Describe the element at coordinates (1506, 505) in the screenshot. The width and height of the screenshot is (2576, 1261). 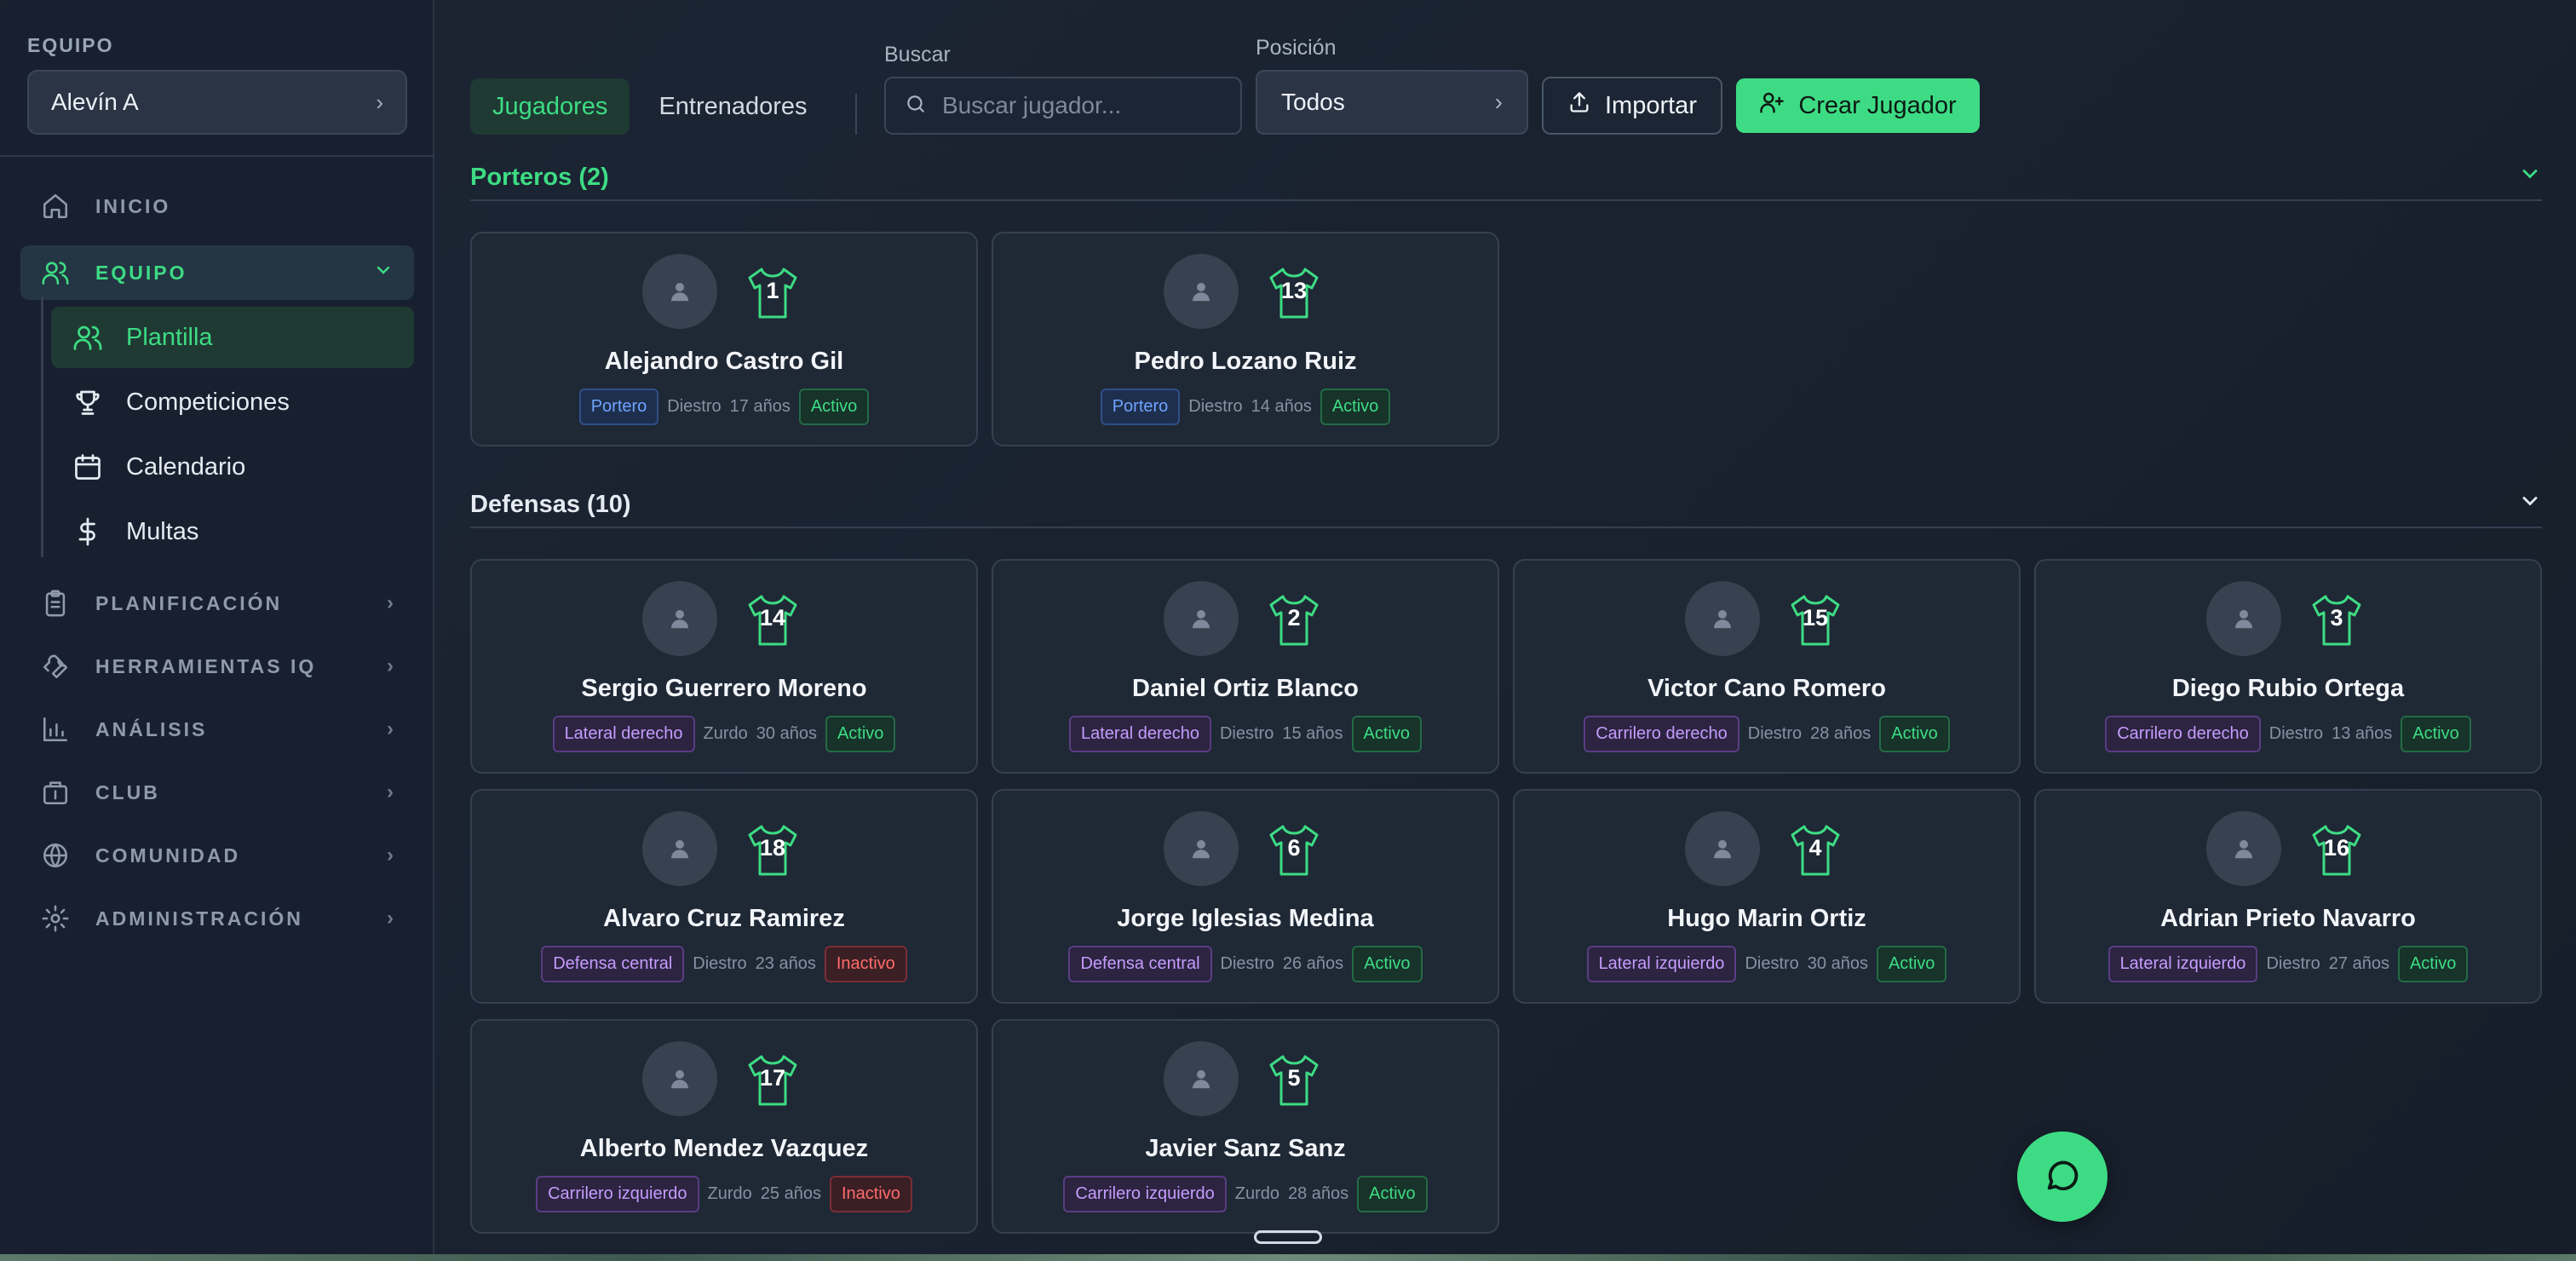
I see `section-header-defensas: Defensas (10)` at that location.